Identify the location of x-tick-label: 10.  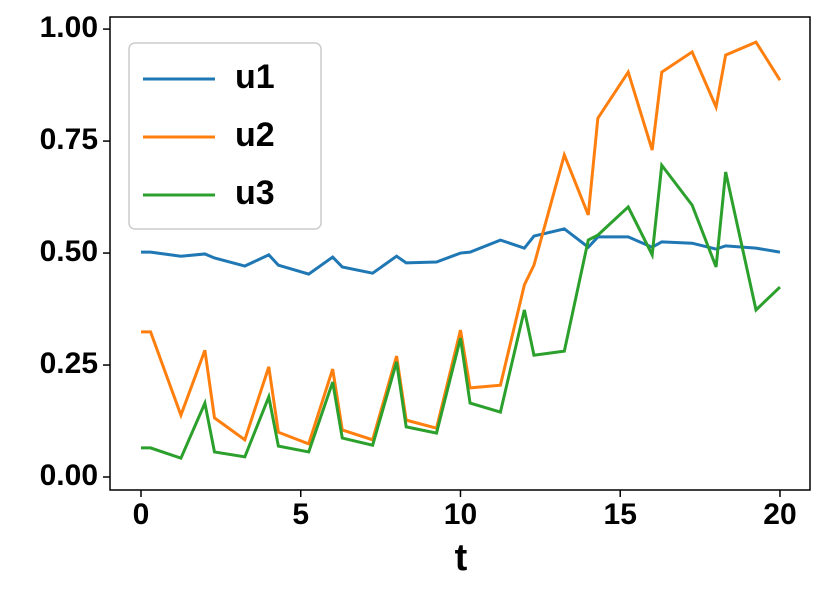
(460, 514).